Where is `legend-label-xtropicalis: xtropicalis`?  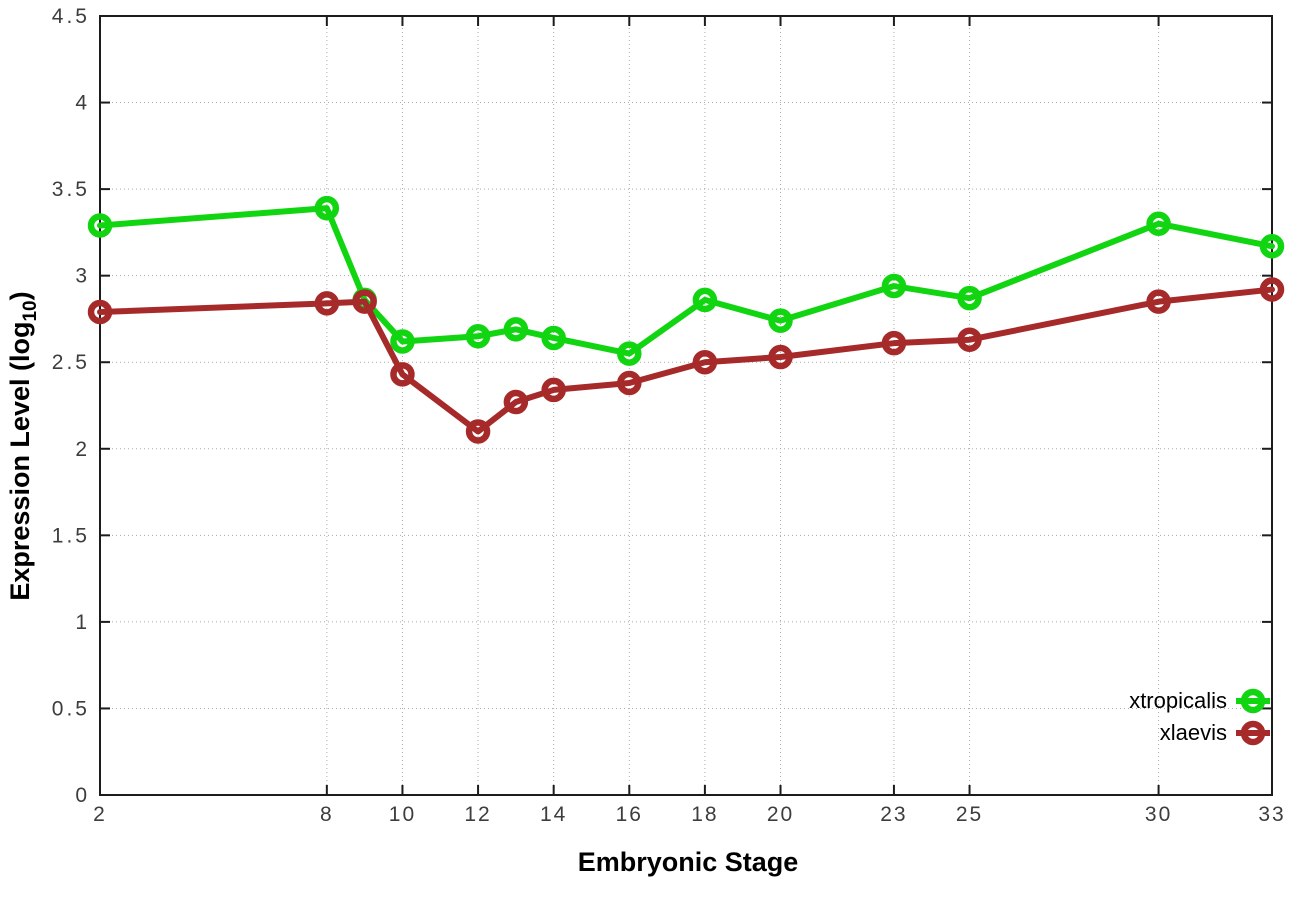
legend-label-xtropicalis: xtropicalis is located at coordinates (1178, 700).